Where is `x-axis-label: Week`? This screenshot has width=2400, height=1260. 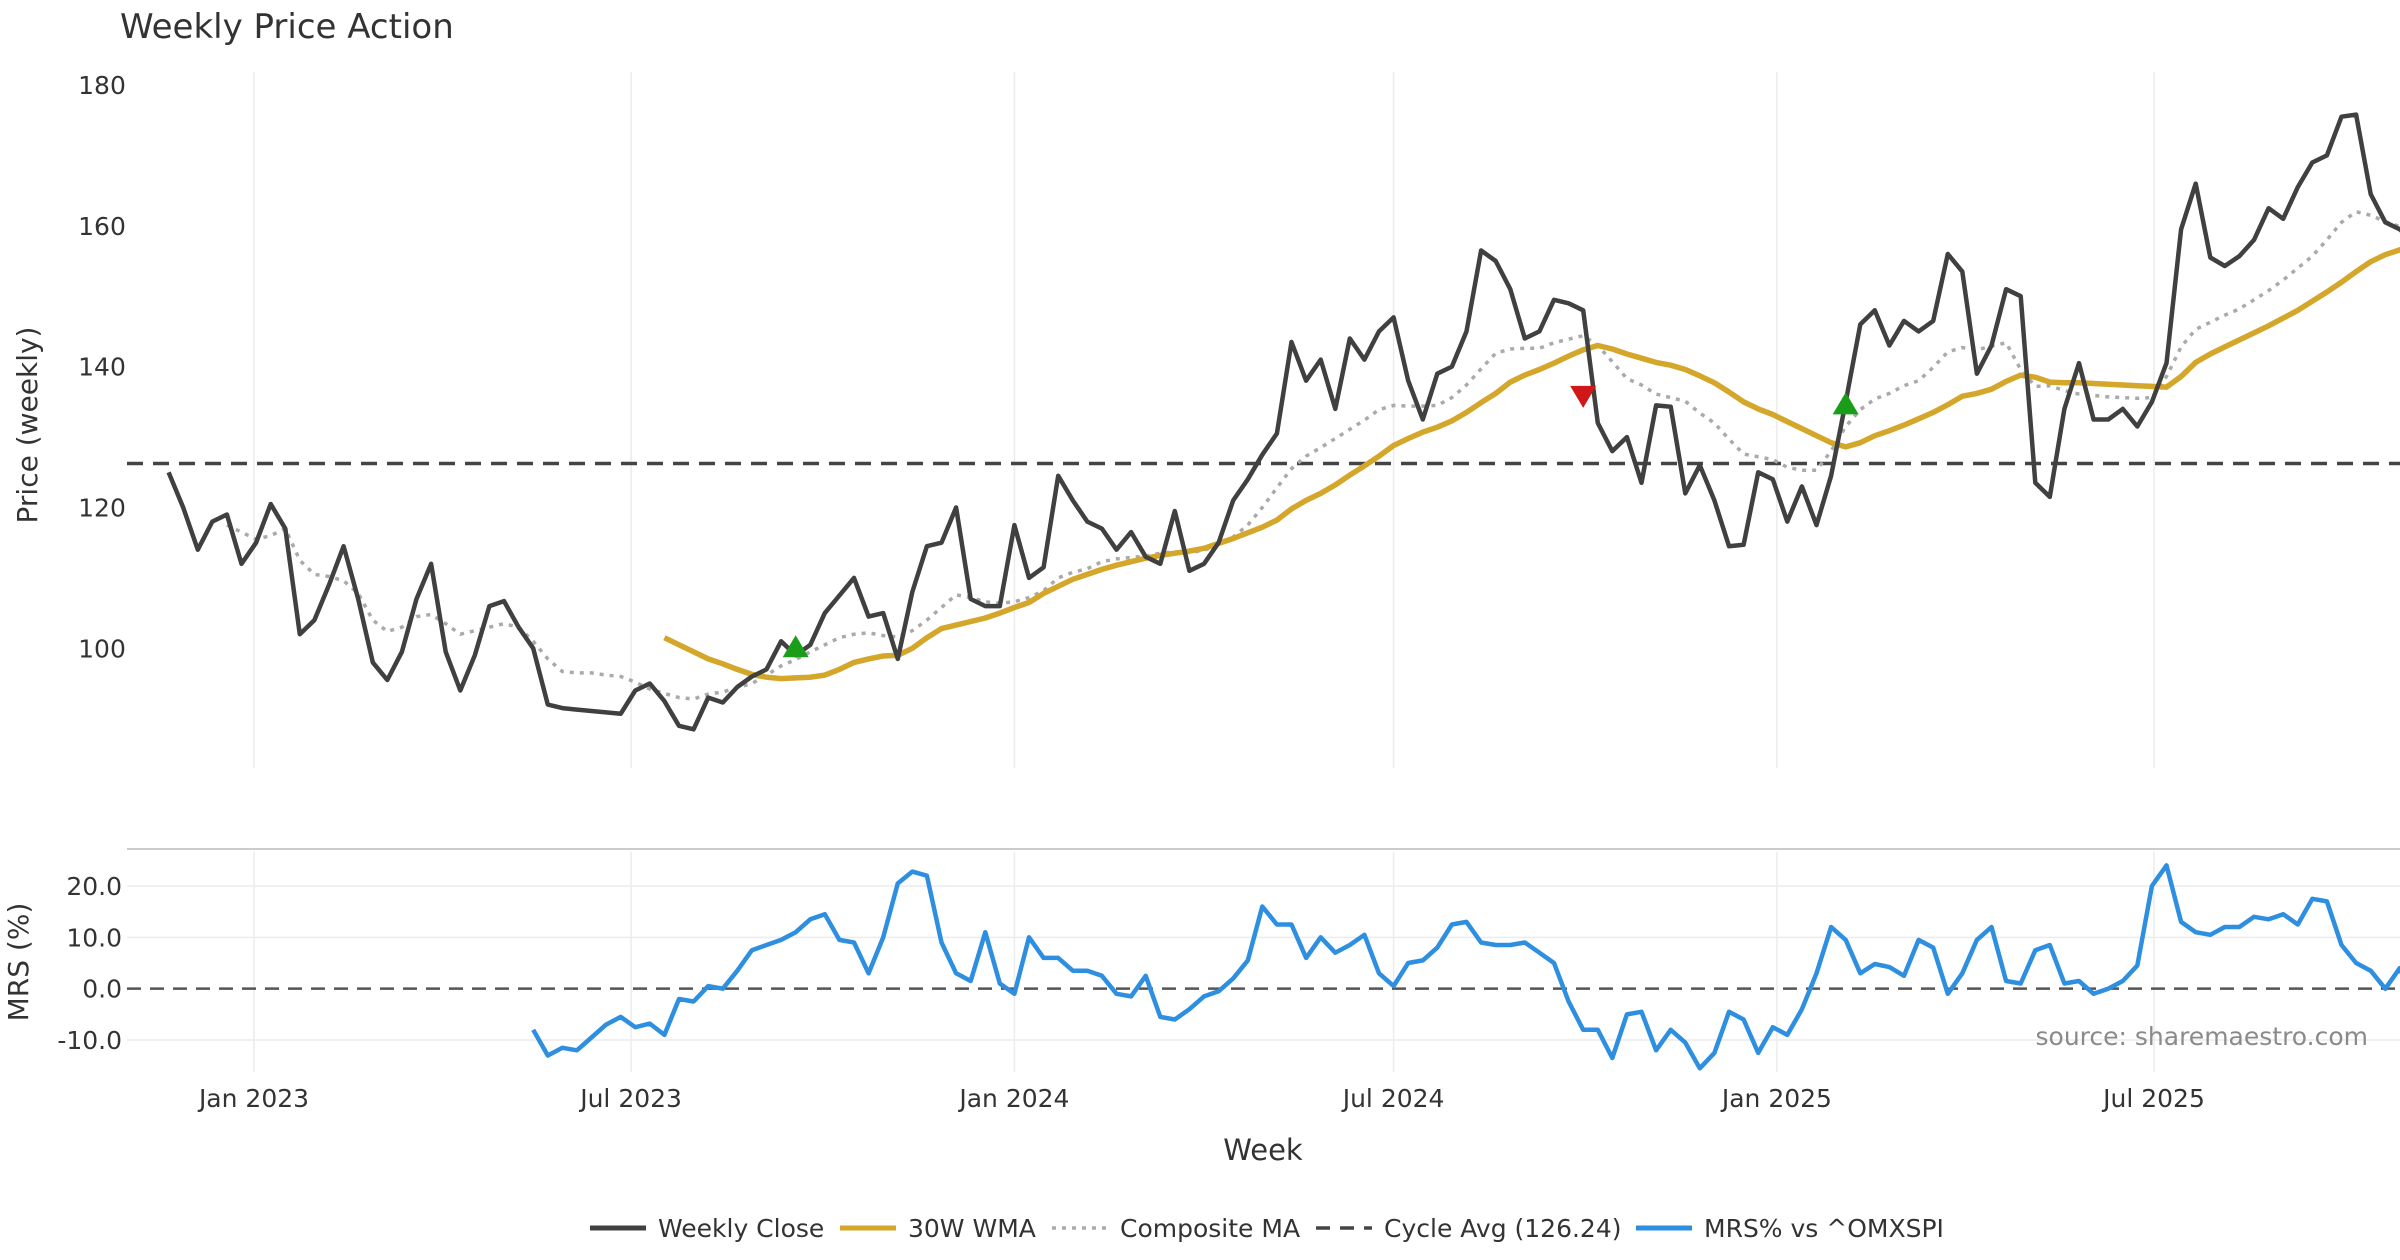
x-axis-label: Week is located at coordinates (1263, 1150).